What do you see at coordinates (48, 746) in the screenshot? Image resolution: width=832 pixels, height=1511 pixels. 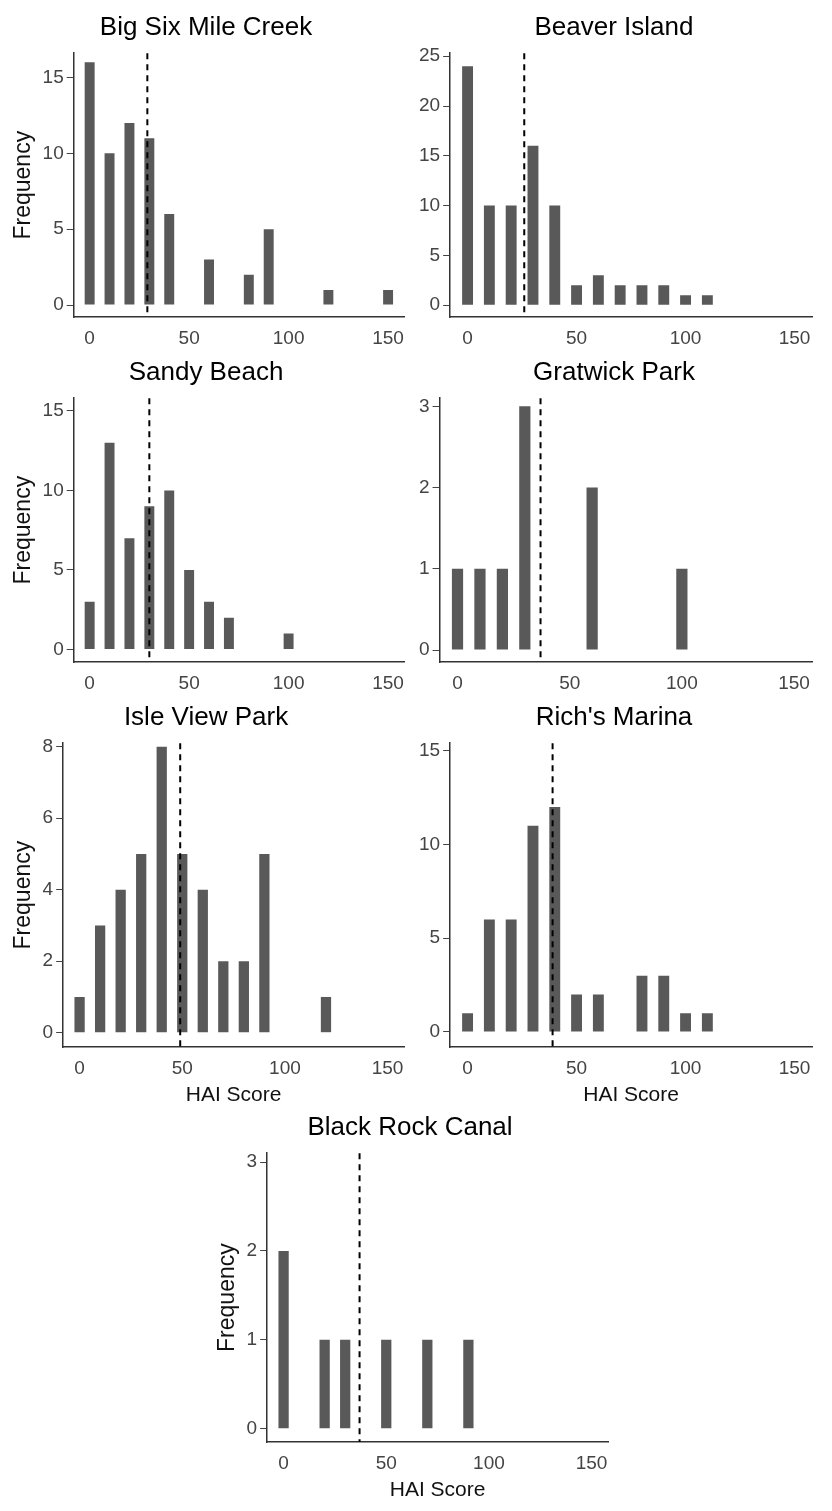 I see `y-tick-label: 8` at bounding box center [48, 746].